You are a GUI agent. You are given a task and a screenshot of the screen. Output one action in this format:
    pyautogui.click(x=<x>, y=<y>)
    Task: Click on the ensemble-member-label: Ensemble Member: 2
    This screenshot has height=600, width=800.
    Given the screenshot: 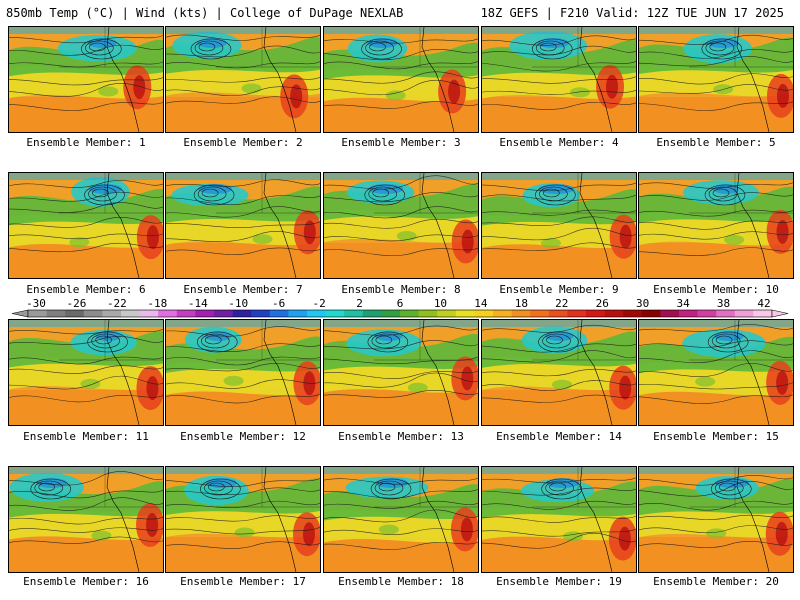 What is the action you would take?
    pyautogui.click(x=243, y=142)
    